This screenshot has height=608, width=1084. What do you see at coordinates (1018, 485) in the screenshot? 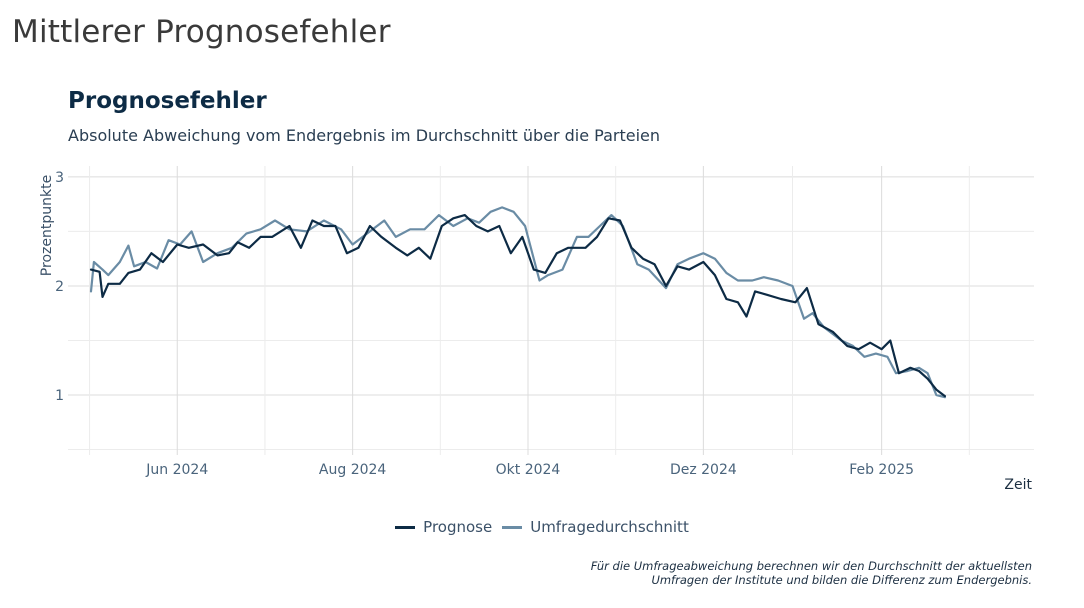
I see `x-axis-title: Zeit` at bounding box center [1018, 485].